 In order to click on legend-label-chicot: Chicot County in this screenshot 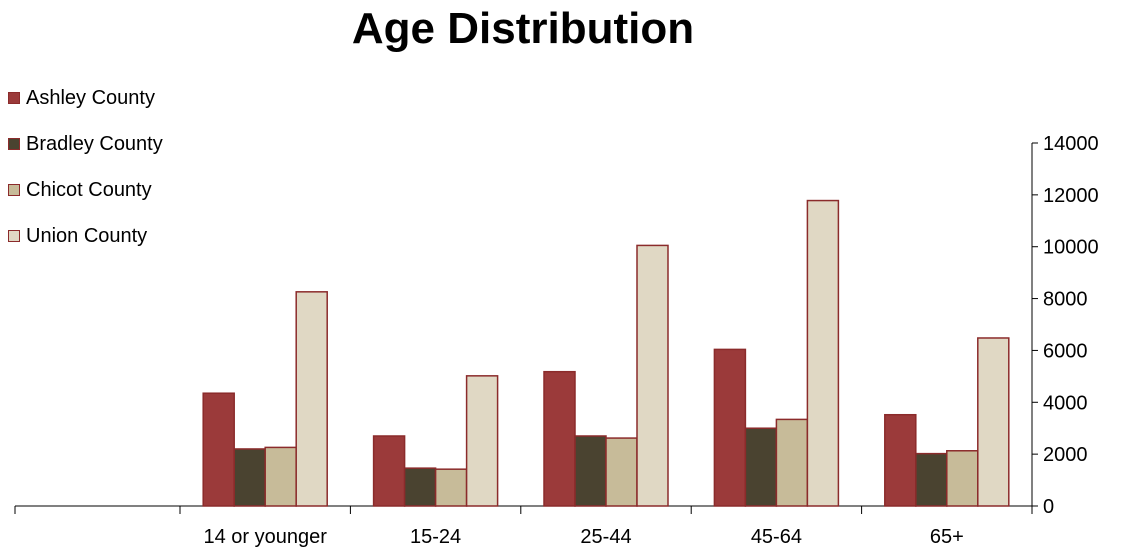, I will do `click(89, 189)`.